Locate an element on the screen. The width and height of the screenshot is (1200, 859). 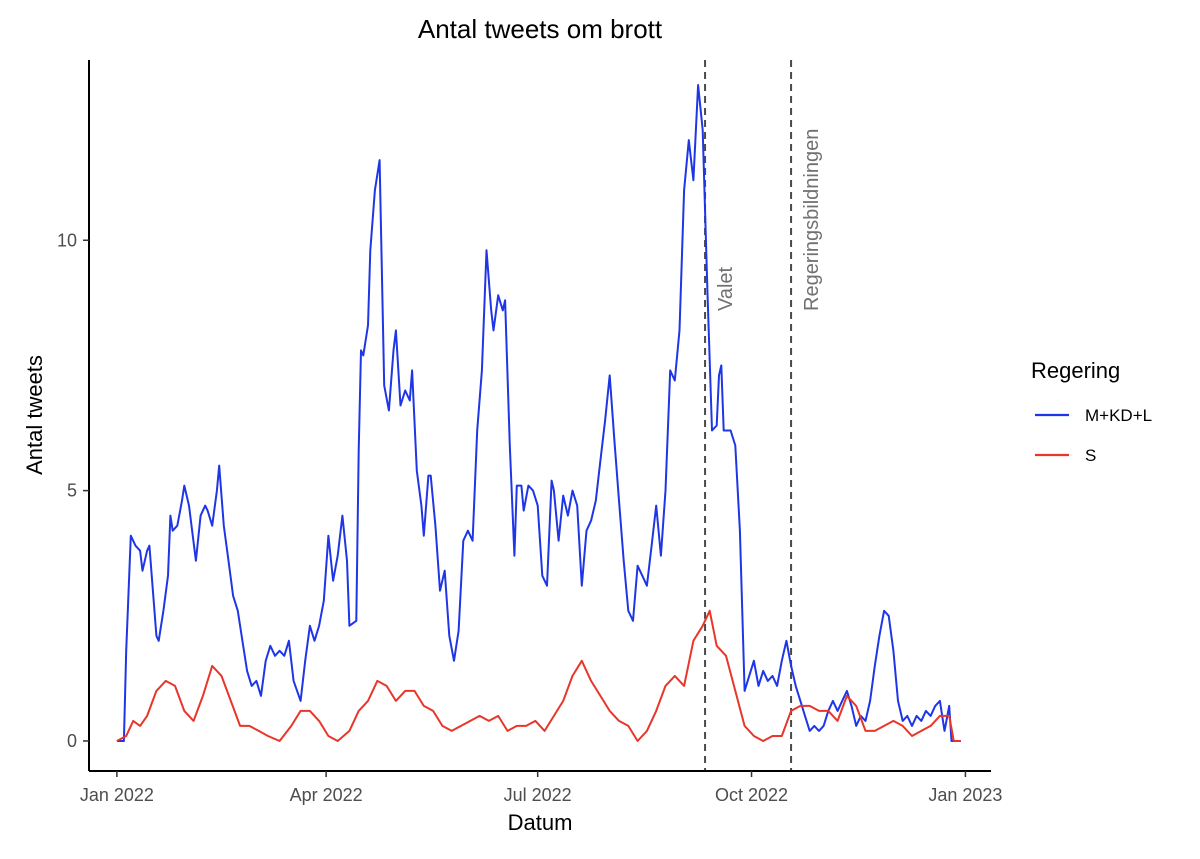
x-tick-label: Jul 2022 is located at coordinates (538, 795).